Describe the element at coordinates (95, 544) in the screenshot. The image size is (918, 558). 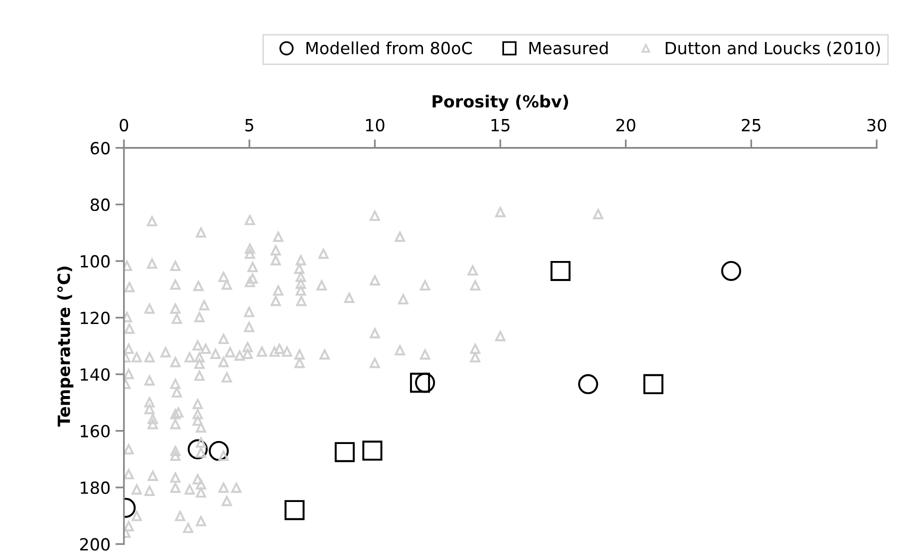
I see `y-tick-label: 200` at that location.